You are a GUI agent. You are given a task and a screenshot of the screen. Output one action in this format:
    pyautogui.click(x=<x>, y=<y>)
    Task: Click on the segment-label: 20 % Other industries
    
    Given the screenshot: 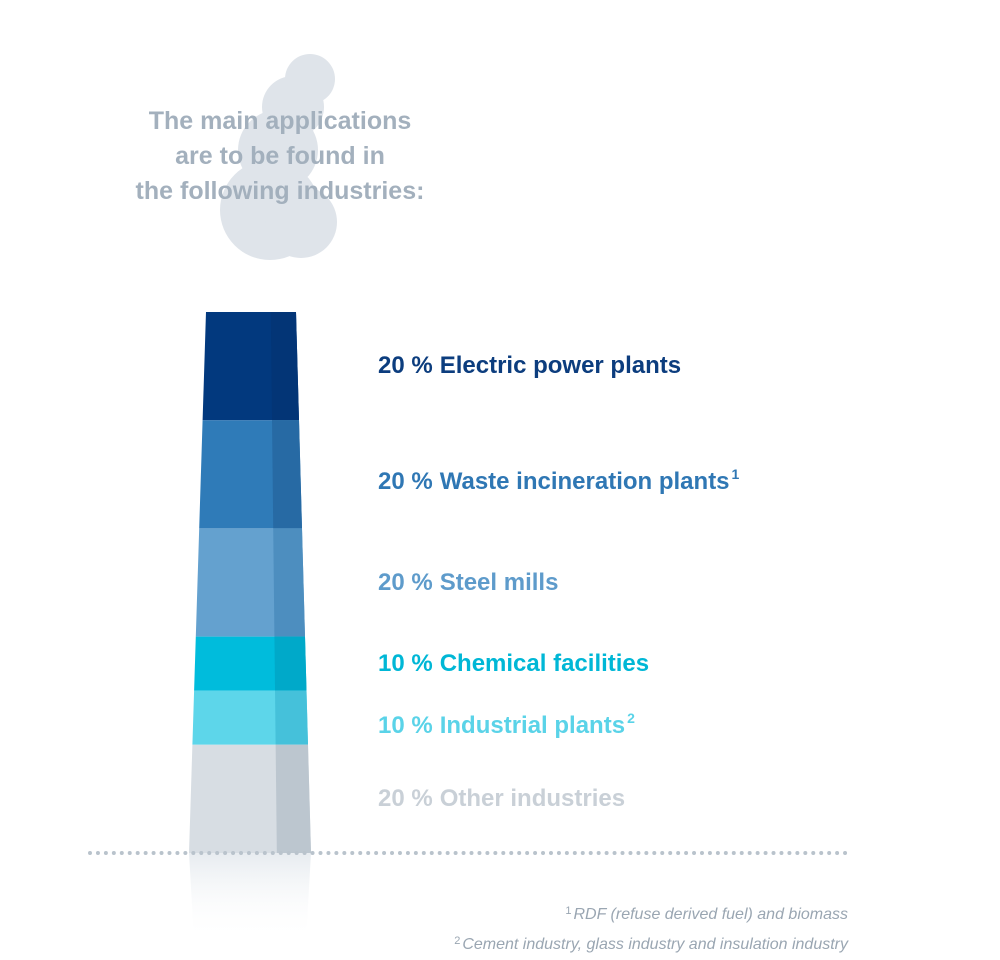 What is the action you would take?
    pyautogui.click(x=501, y=799)
    